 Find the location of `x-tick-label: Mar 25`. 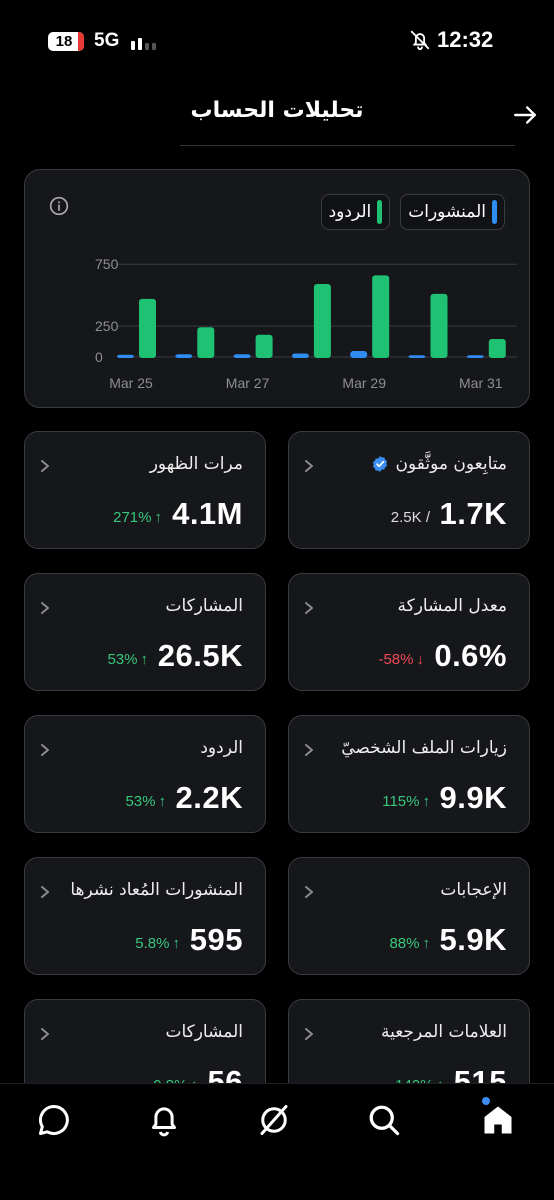

x-tick-label: Mar 25 is located at coordinates (131, 383).